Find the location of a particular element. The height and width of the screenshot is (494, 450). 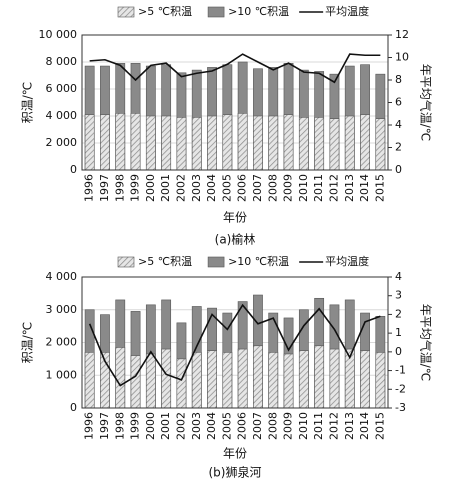

y-tick-label: 8 000 is located at coordinates (62, 61).